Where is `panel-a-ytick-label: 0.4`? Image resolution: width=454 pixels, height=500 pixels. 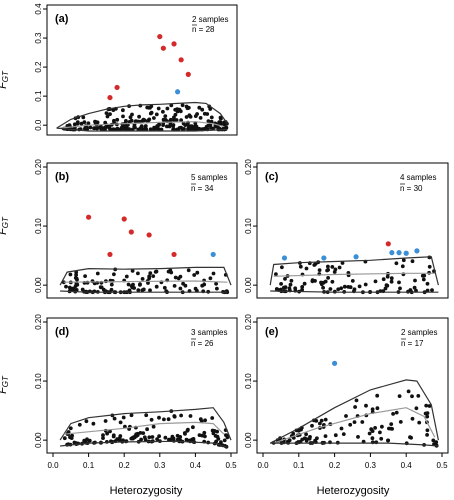
panel-a-ytick-label: 0.4 is located at coordinates (38, 9).